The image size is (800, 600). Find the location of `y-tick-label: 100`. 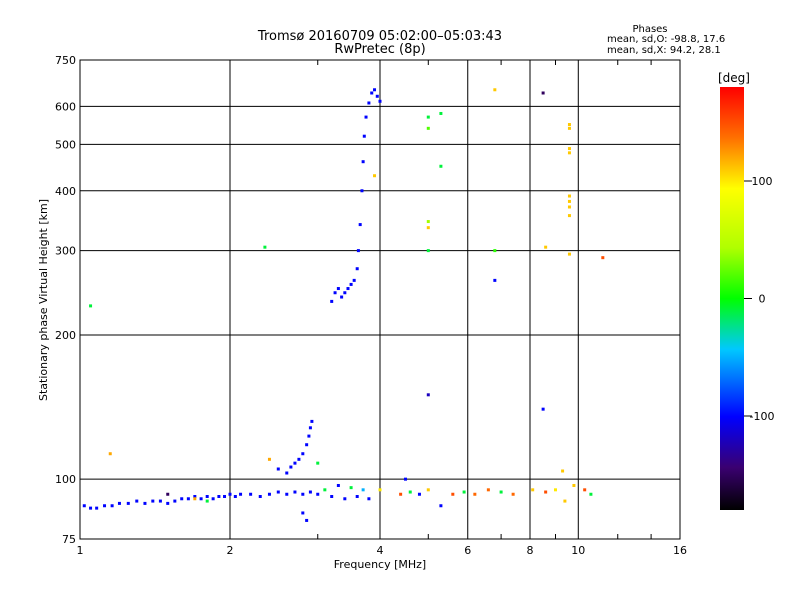

y-tick-label: 100 is located at coordinates (65, 479).